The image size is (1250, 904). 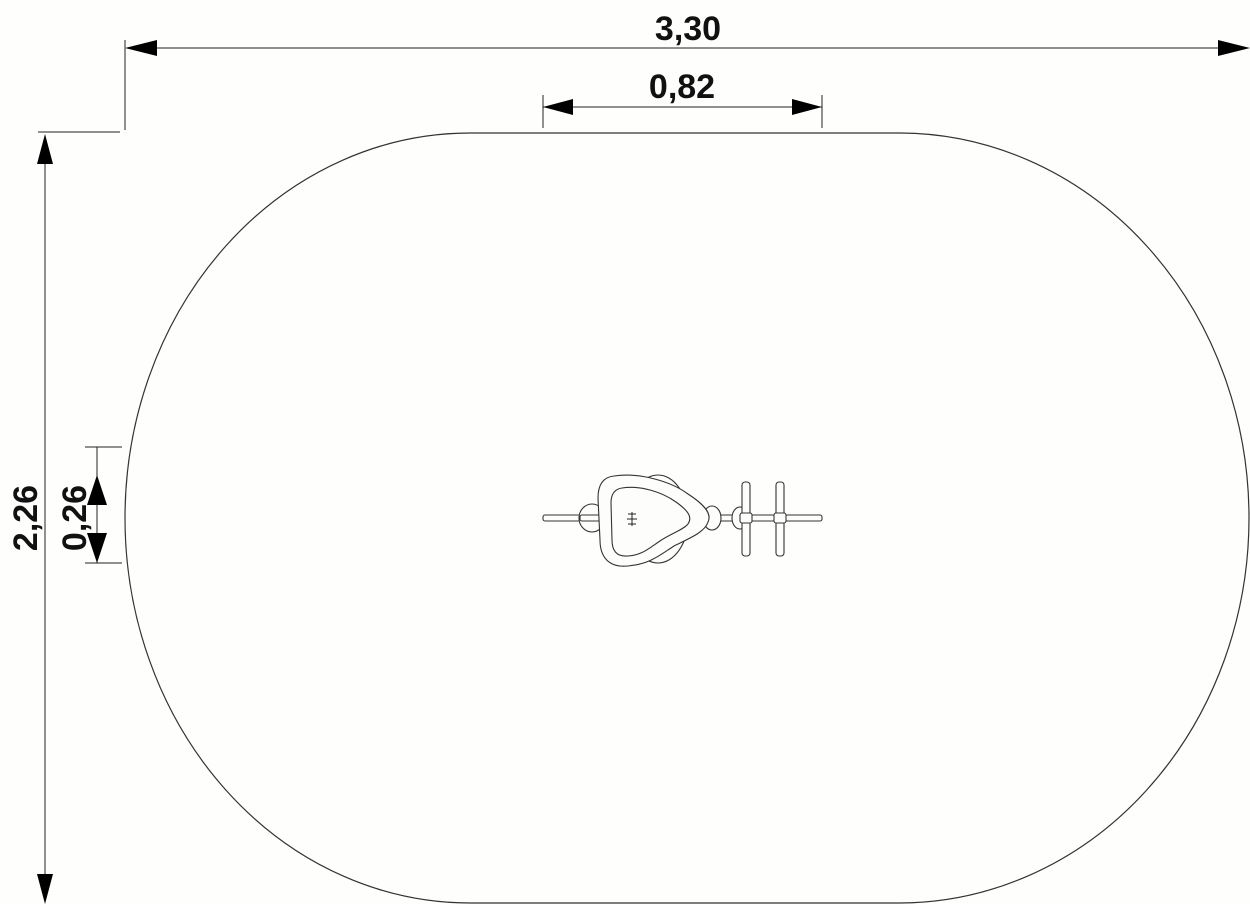 I want to click on inner-width-dimension: 0,82, so click(x=682, y=98).